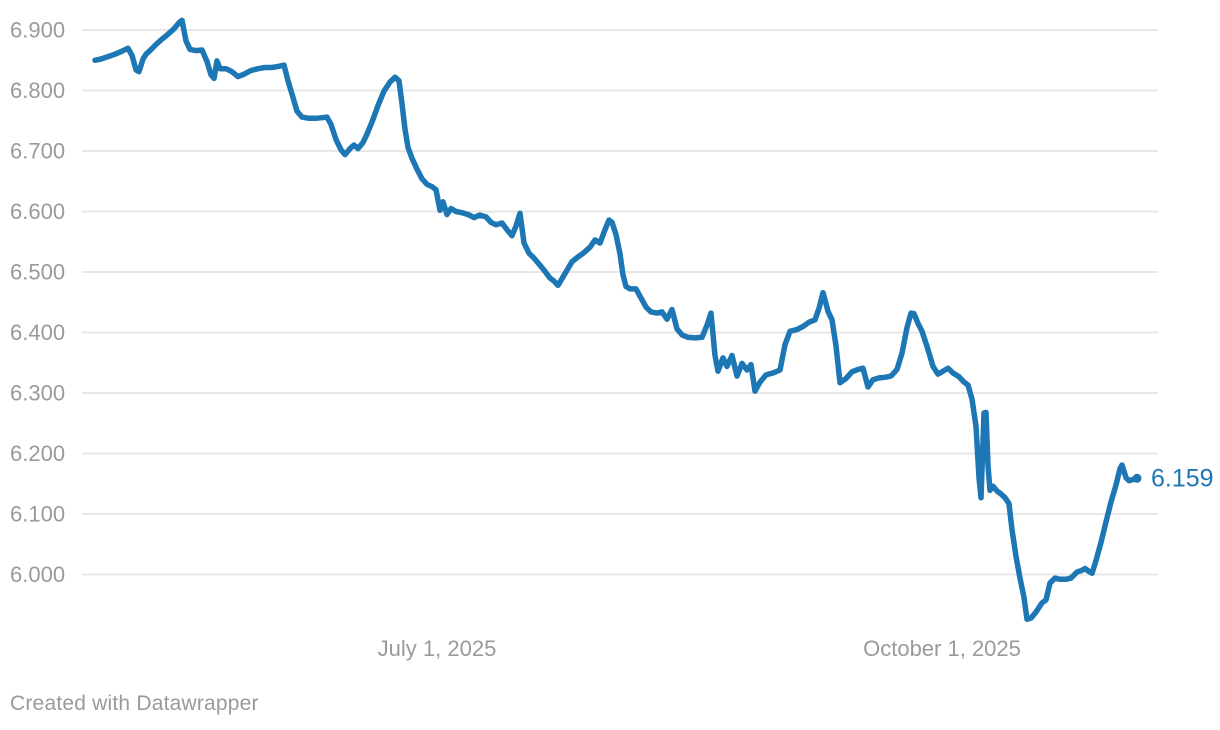 This screenshot has width=1220, height=730. Describe the element at coordinates (37, 514) in the screenshot. I see `y-axis-label: 6.100` at that location.